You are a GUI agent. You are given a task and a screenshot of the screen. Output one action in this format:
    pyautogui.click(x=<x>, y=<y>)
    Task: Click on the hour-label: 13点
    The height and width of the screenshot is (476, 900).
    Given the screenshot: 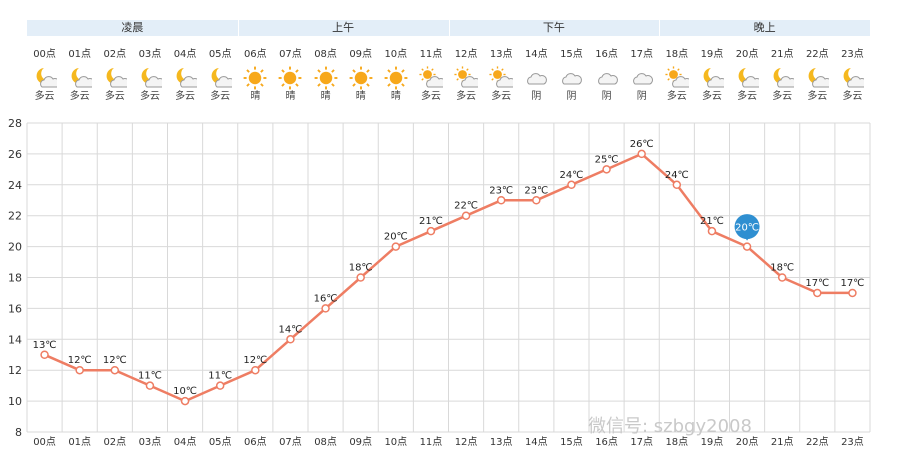 What is the action you would take?
    pyautogui.click(x=501, y=54)
    